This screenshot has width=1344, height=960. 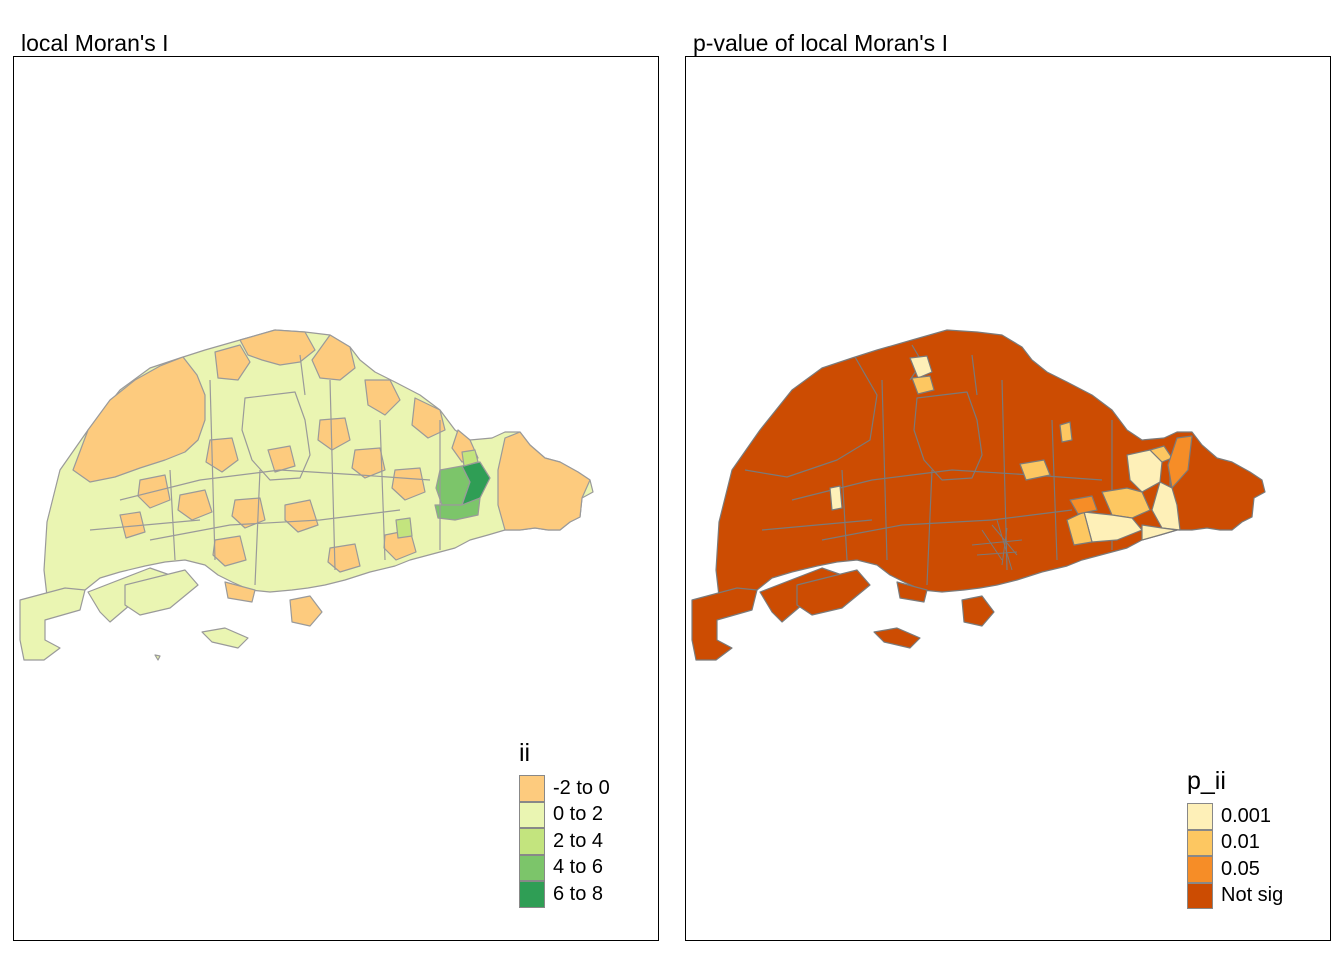 What do you see at coordinates (1240, 842) in the screenshot?
I see `right-legend-label: 0.01` at bounding box center [1240, 842].